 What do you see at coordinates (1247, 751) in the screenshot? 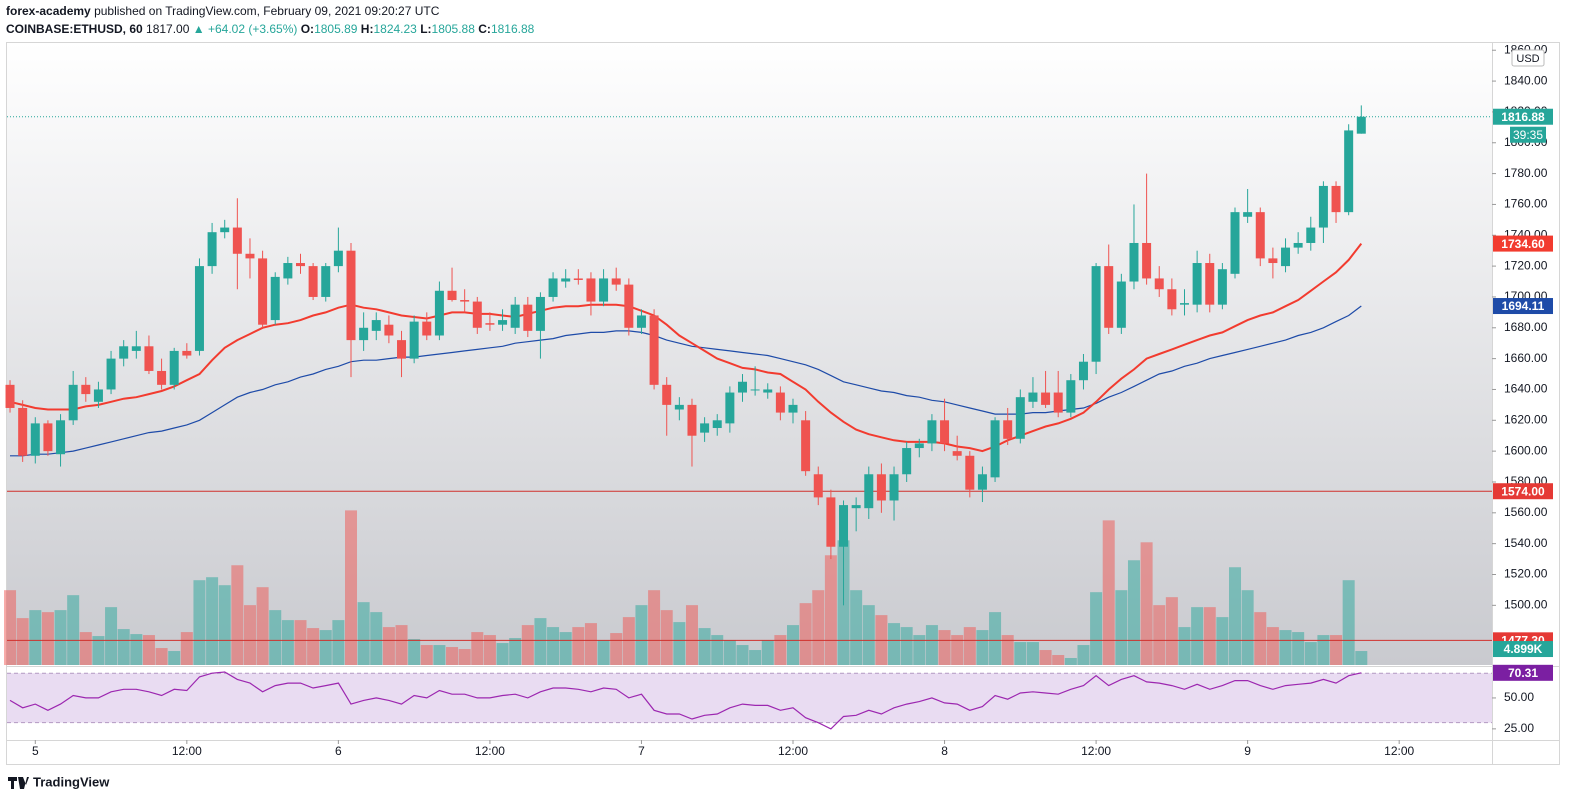
I see `x-tick-label: 9` at bounding box center [1247, 751].